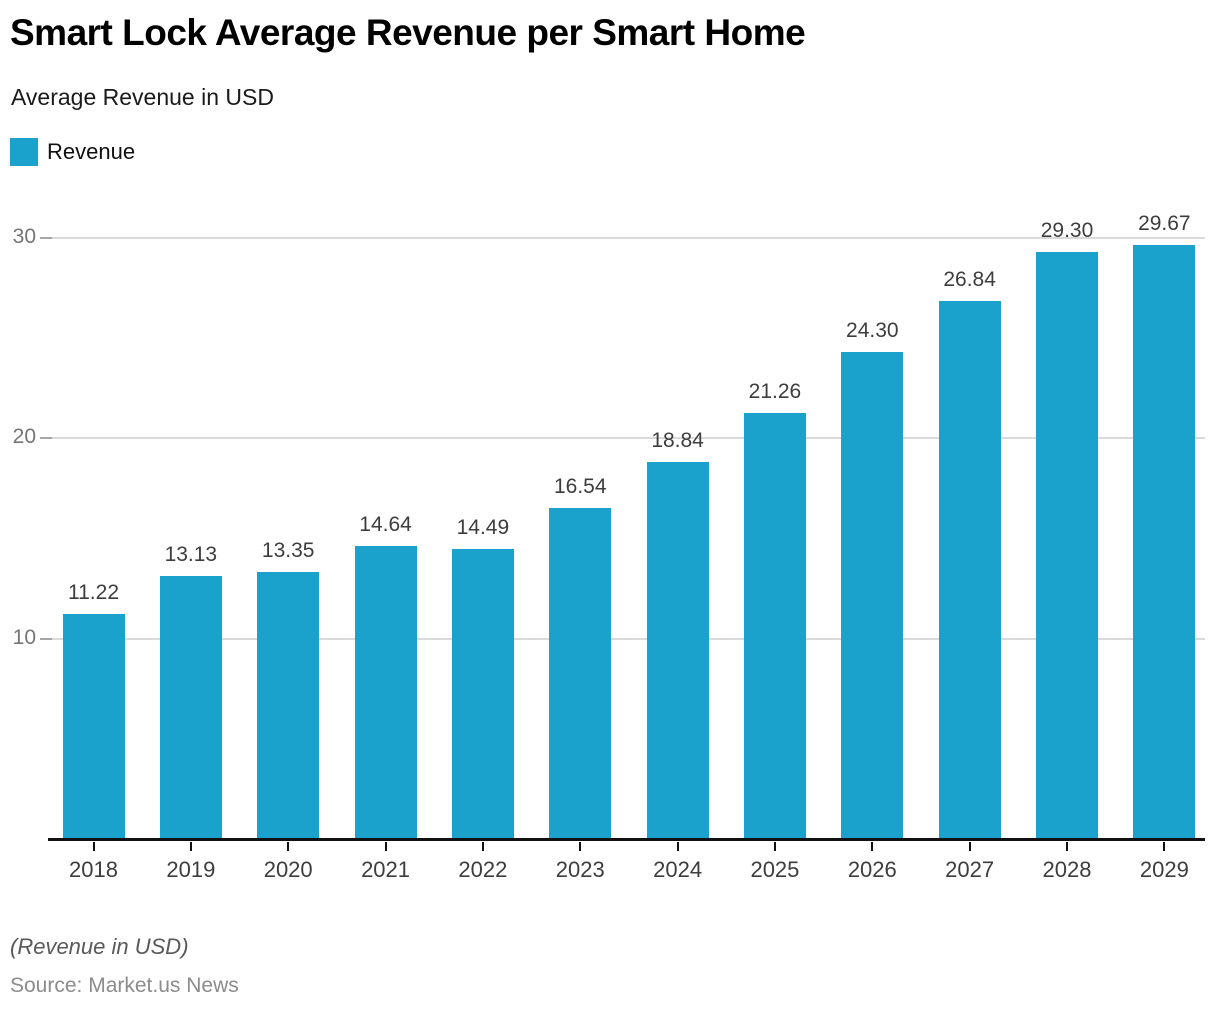  Describe the element at coordinates (93, 593) in the screenshot. I see `bar-value-label-2018: 11.22` at that location.